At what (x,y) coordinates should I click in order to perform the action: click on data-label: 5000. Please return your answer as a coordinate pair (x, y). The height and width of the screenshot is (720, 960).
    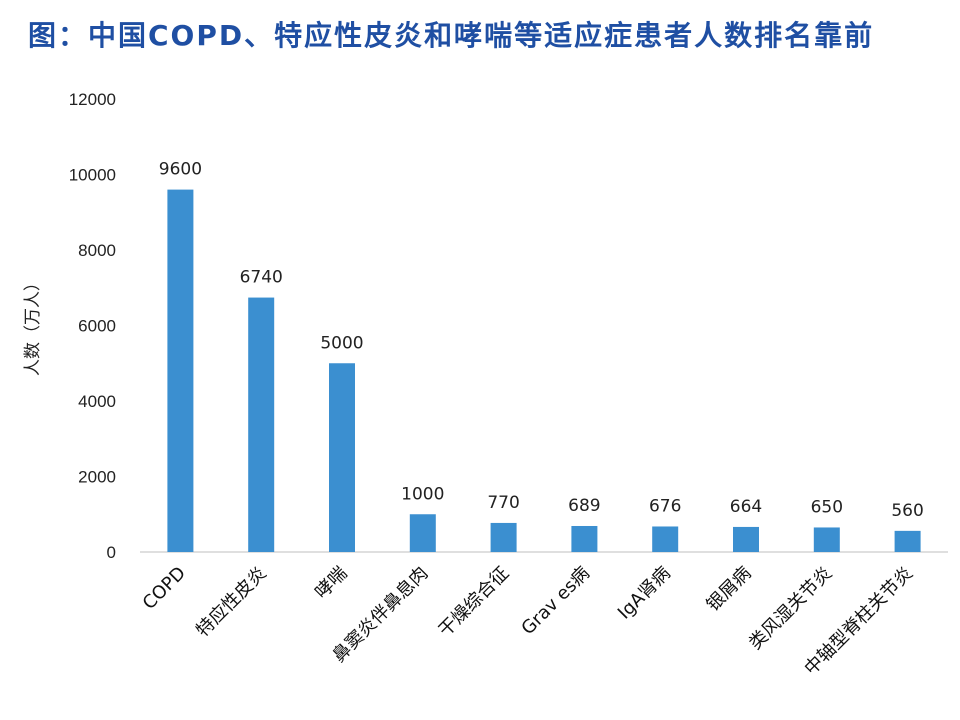
    Looking at the image, I should click on (341, 343).